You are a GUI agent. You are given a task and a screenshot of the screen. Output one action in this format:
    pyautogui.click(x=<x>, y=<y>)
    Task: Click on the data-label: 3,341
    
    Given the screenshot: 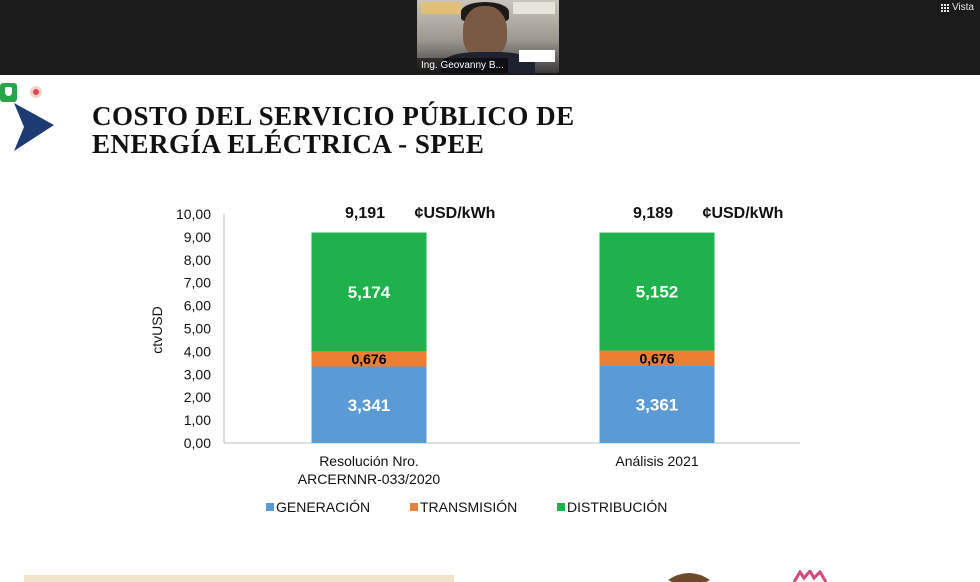 What is the action you would take?
    pyautogui.click(x=369, y=405)
    